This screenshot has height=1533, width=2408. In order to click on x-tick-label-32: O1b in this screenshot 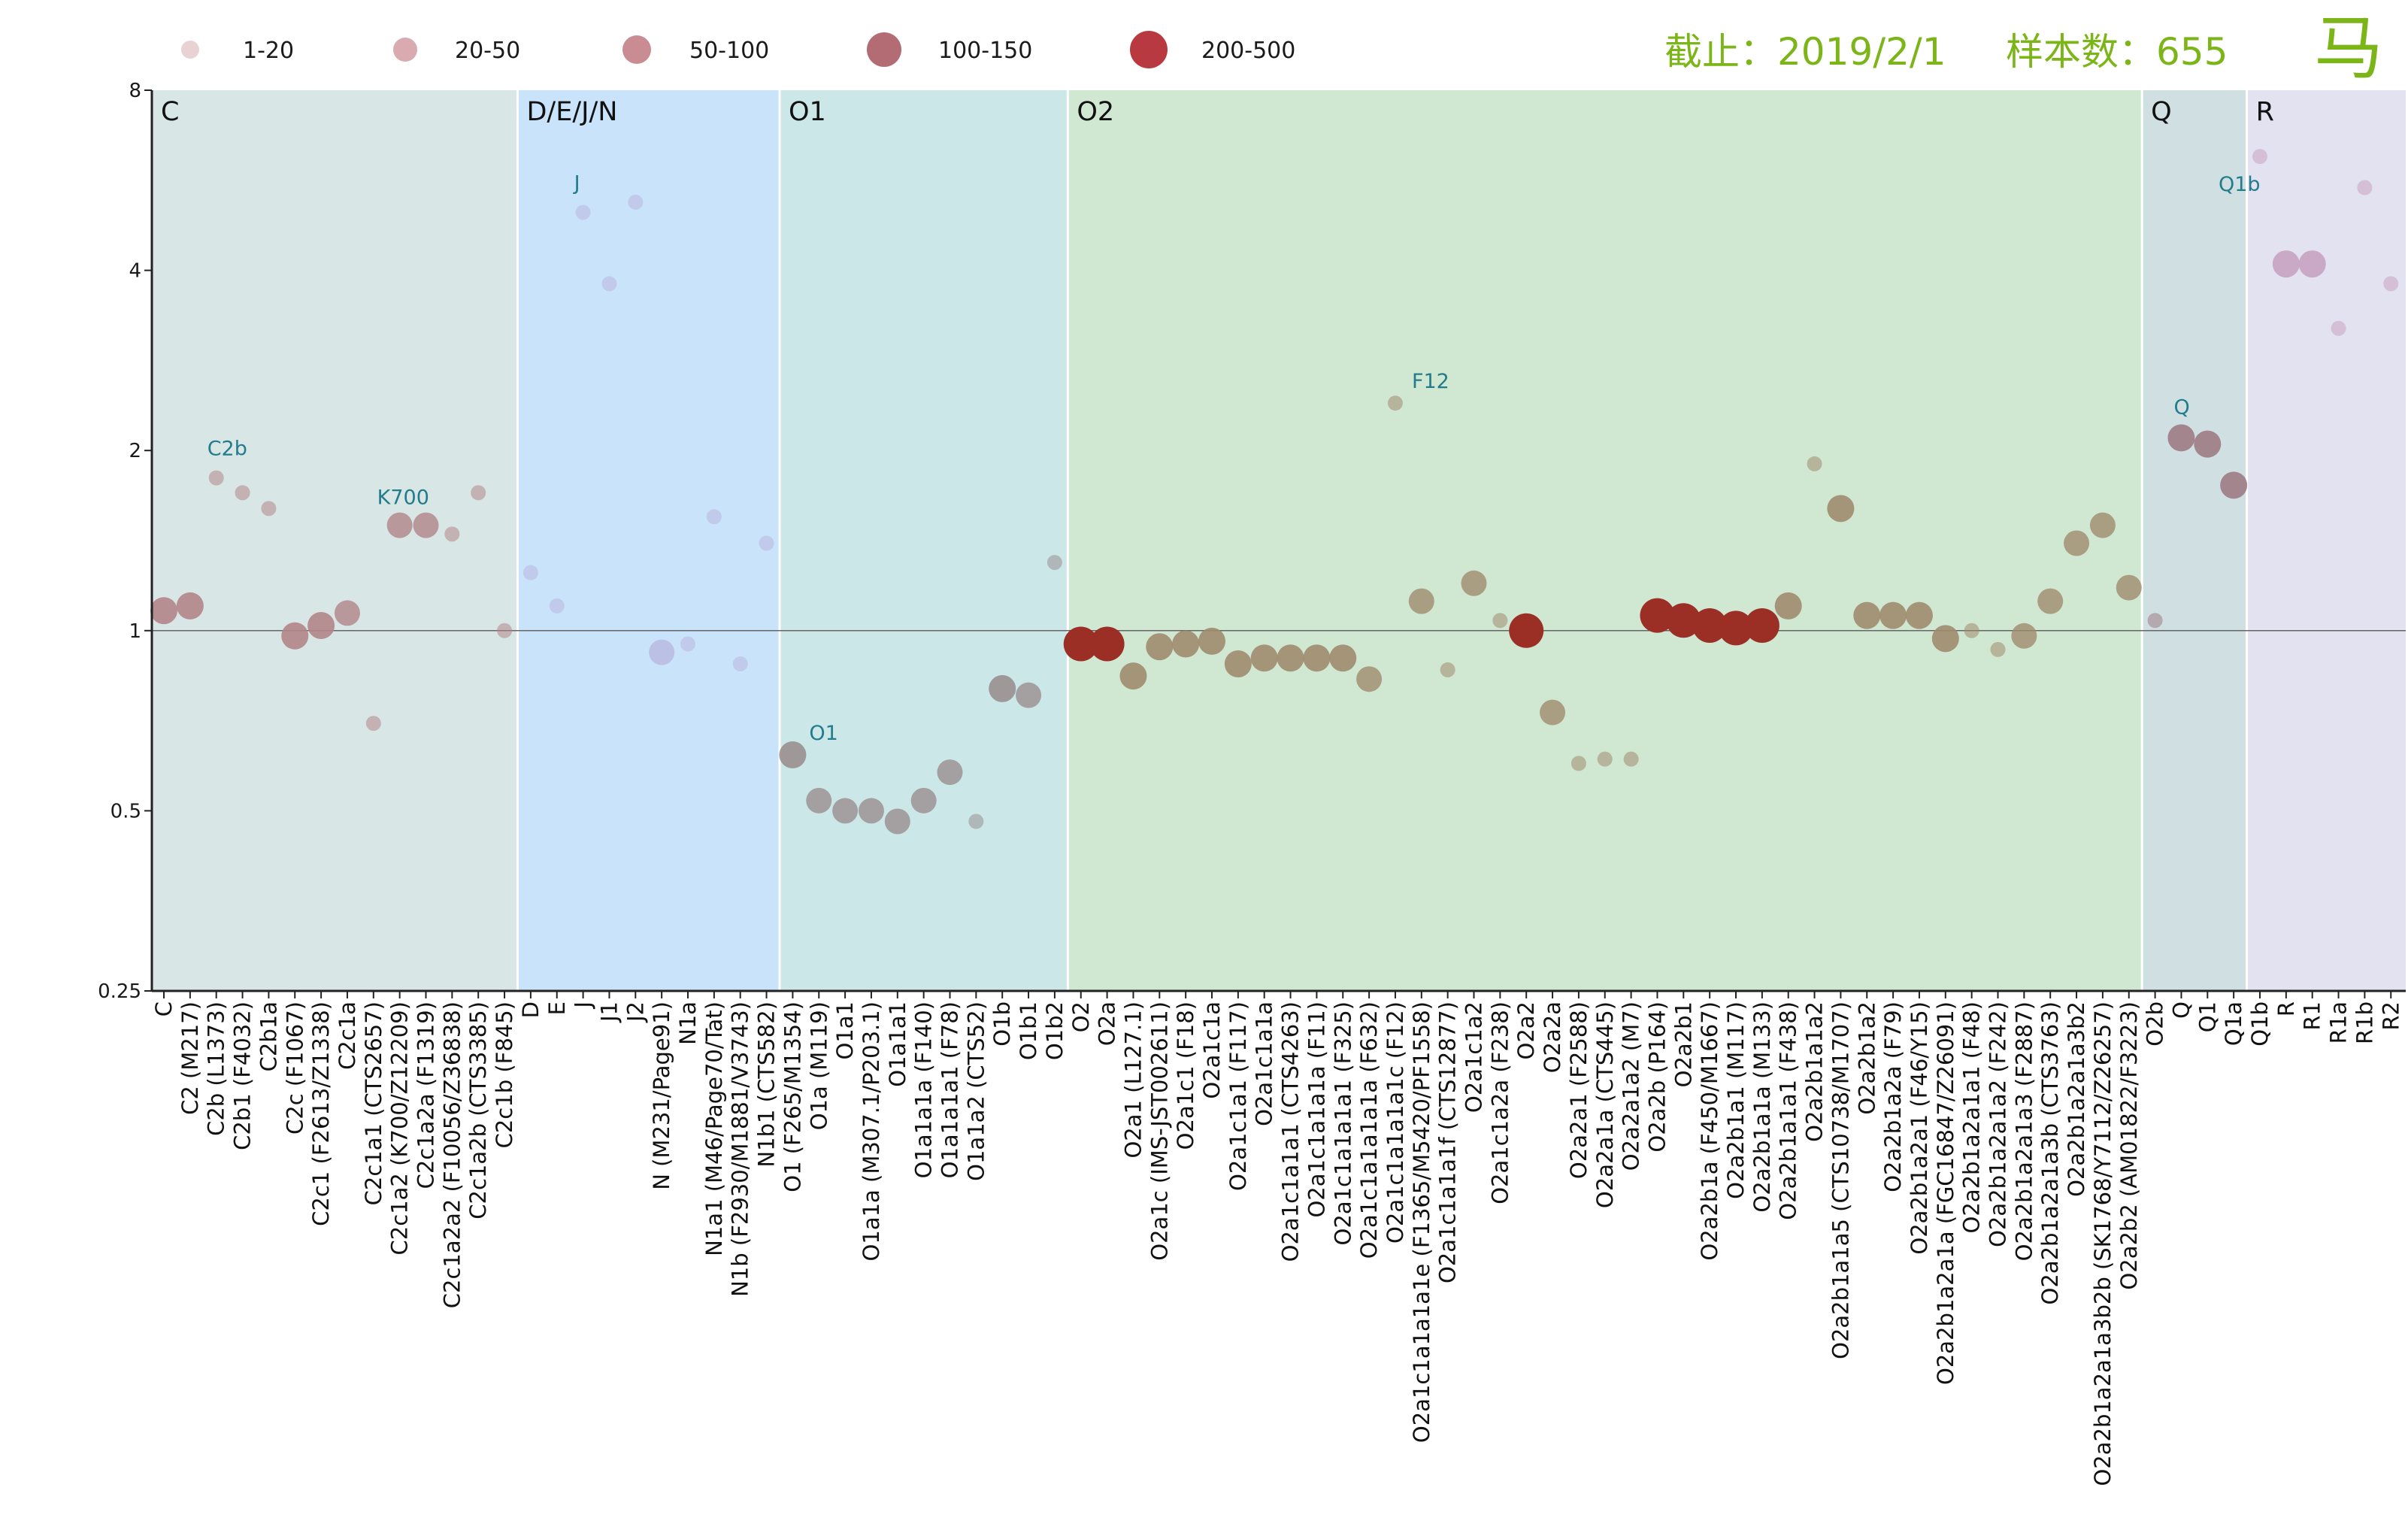, I will do `click(1002, 1024)`.